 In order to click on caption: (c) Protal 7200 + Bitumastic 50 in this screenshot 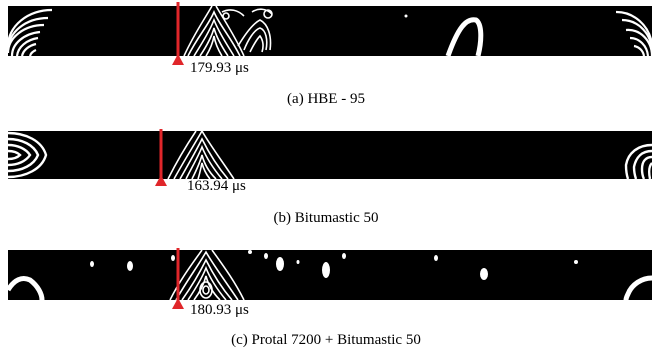, I will do `click(326, 340)`.